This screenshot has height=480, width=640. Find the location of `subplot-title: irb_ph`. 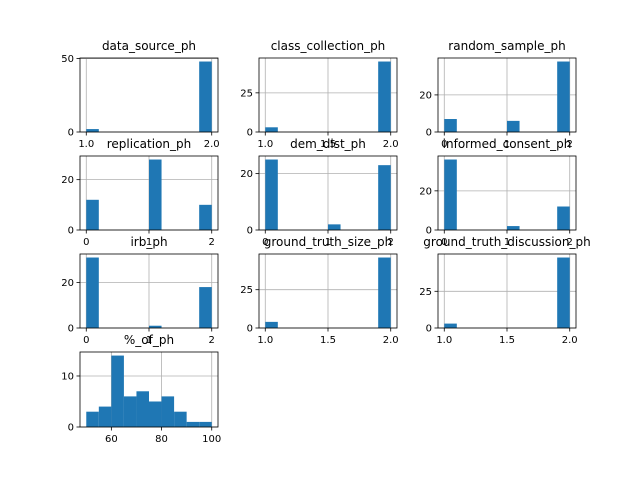

subplot-title: irb_ph is located at coordinates (148, 242).